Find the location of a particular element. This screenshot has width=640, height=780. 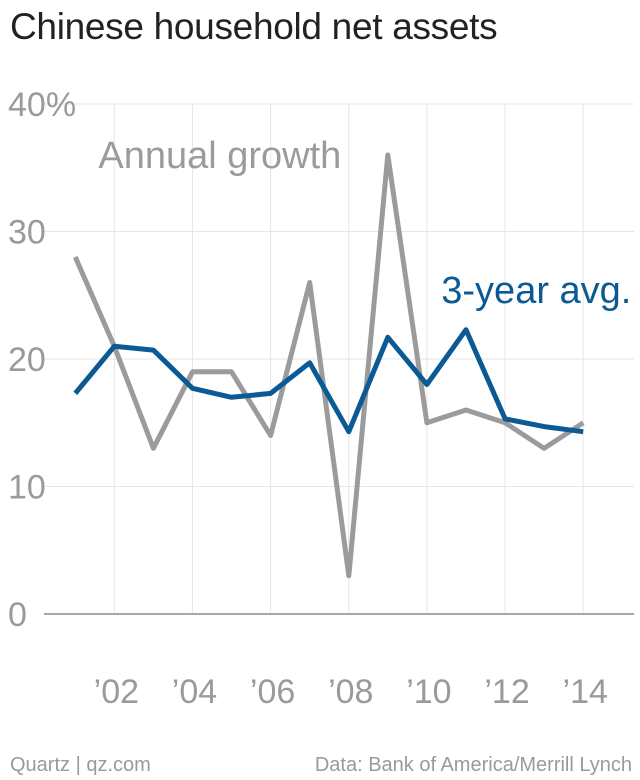

y-axis-ticks: 0 10 20 30 40% is located at coordinates (42, 360).